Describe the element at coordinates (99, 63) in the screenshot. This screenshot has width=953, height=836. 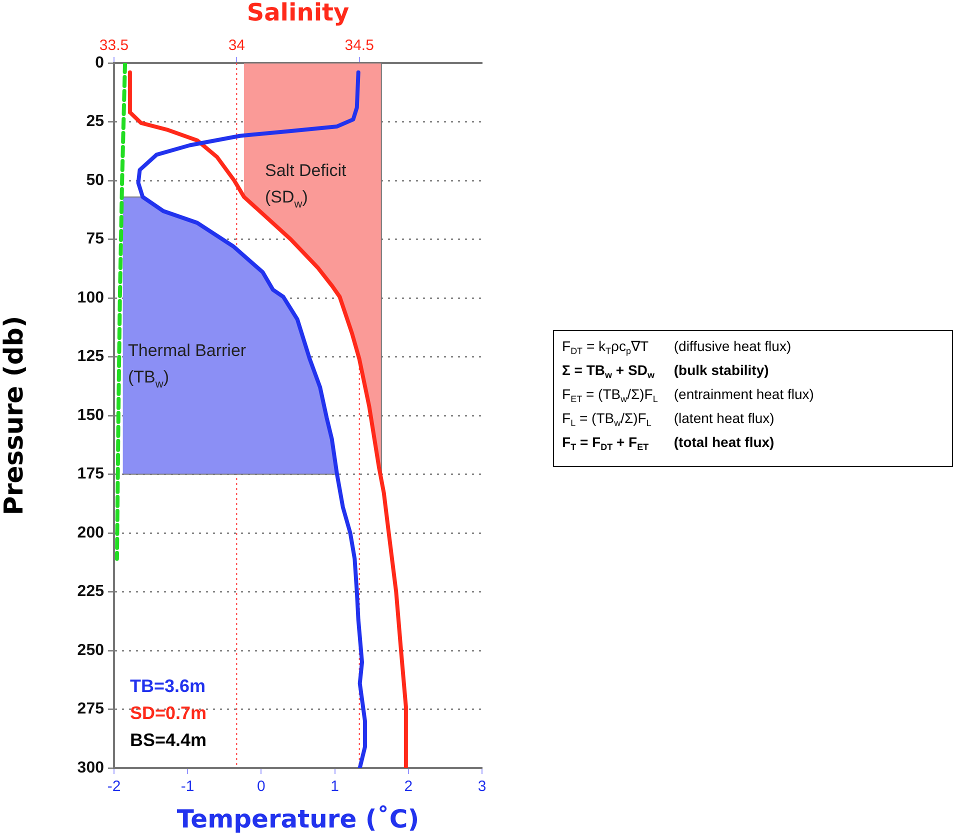
I see `y-tick-label: 0` at that location.